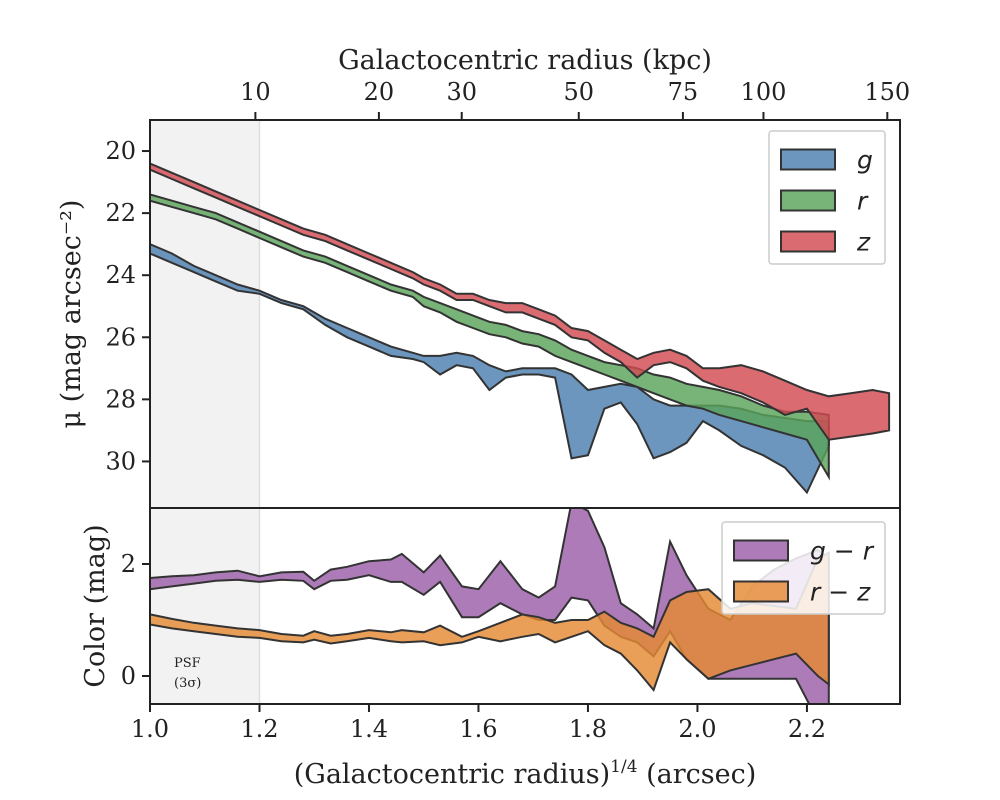  Describe the element at coordinates (842, 551) in the screenshot. I see `legend-label-g-r: g − r` at that location.